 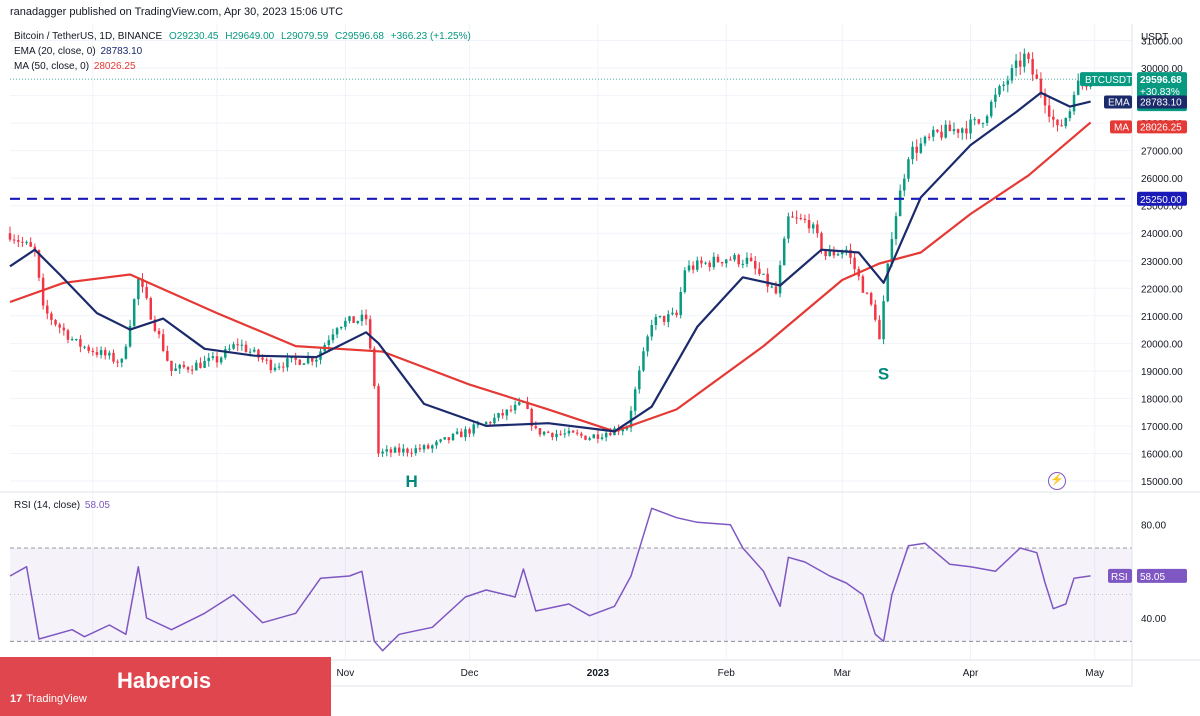 What do you see at coordinates (1162, 372) in the screenshot?
I see `price-tick-label: 19000.00` at bounding box center [1162, 372].